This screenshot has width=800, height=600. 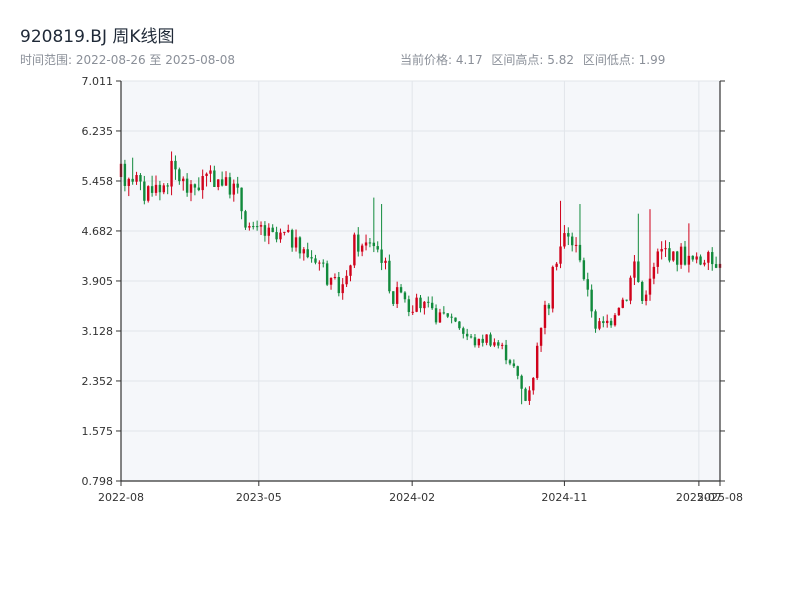 What do you see at coordinates (412, 497) in the screenshot?
I see `x-tick-label: 2024-02` at bounding box center [412, 497].